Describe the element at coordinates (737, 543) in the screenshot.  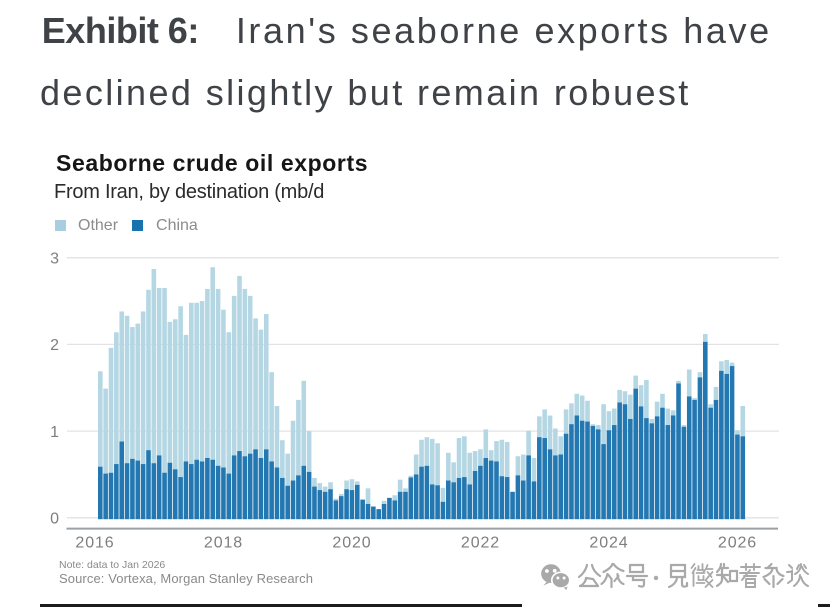
I see `svg-text: 2026` at that location.